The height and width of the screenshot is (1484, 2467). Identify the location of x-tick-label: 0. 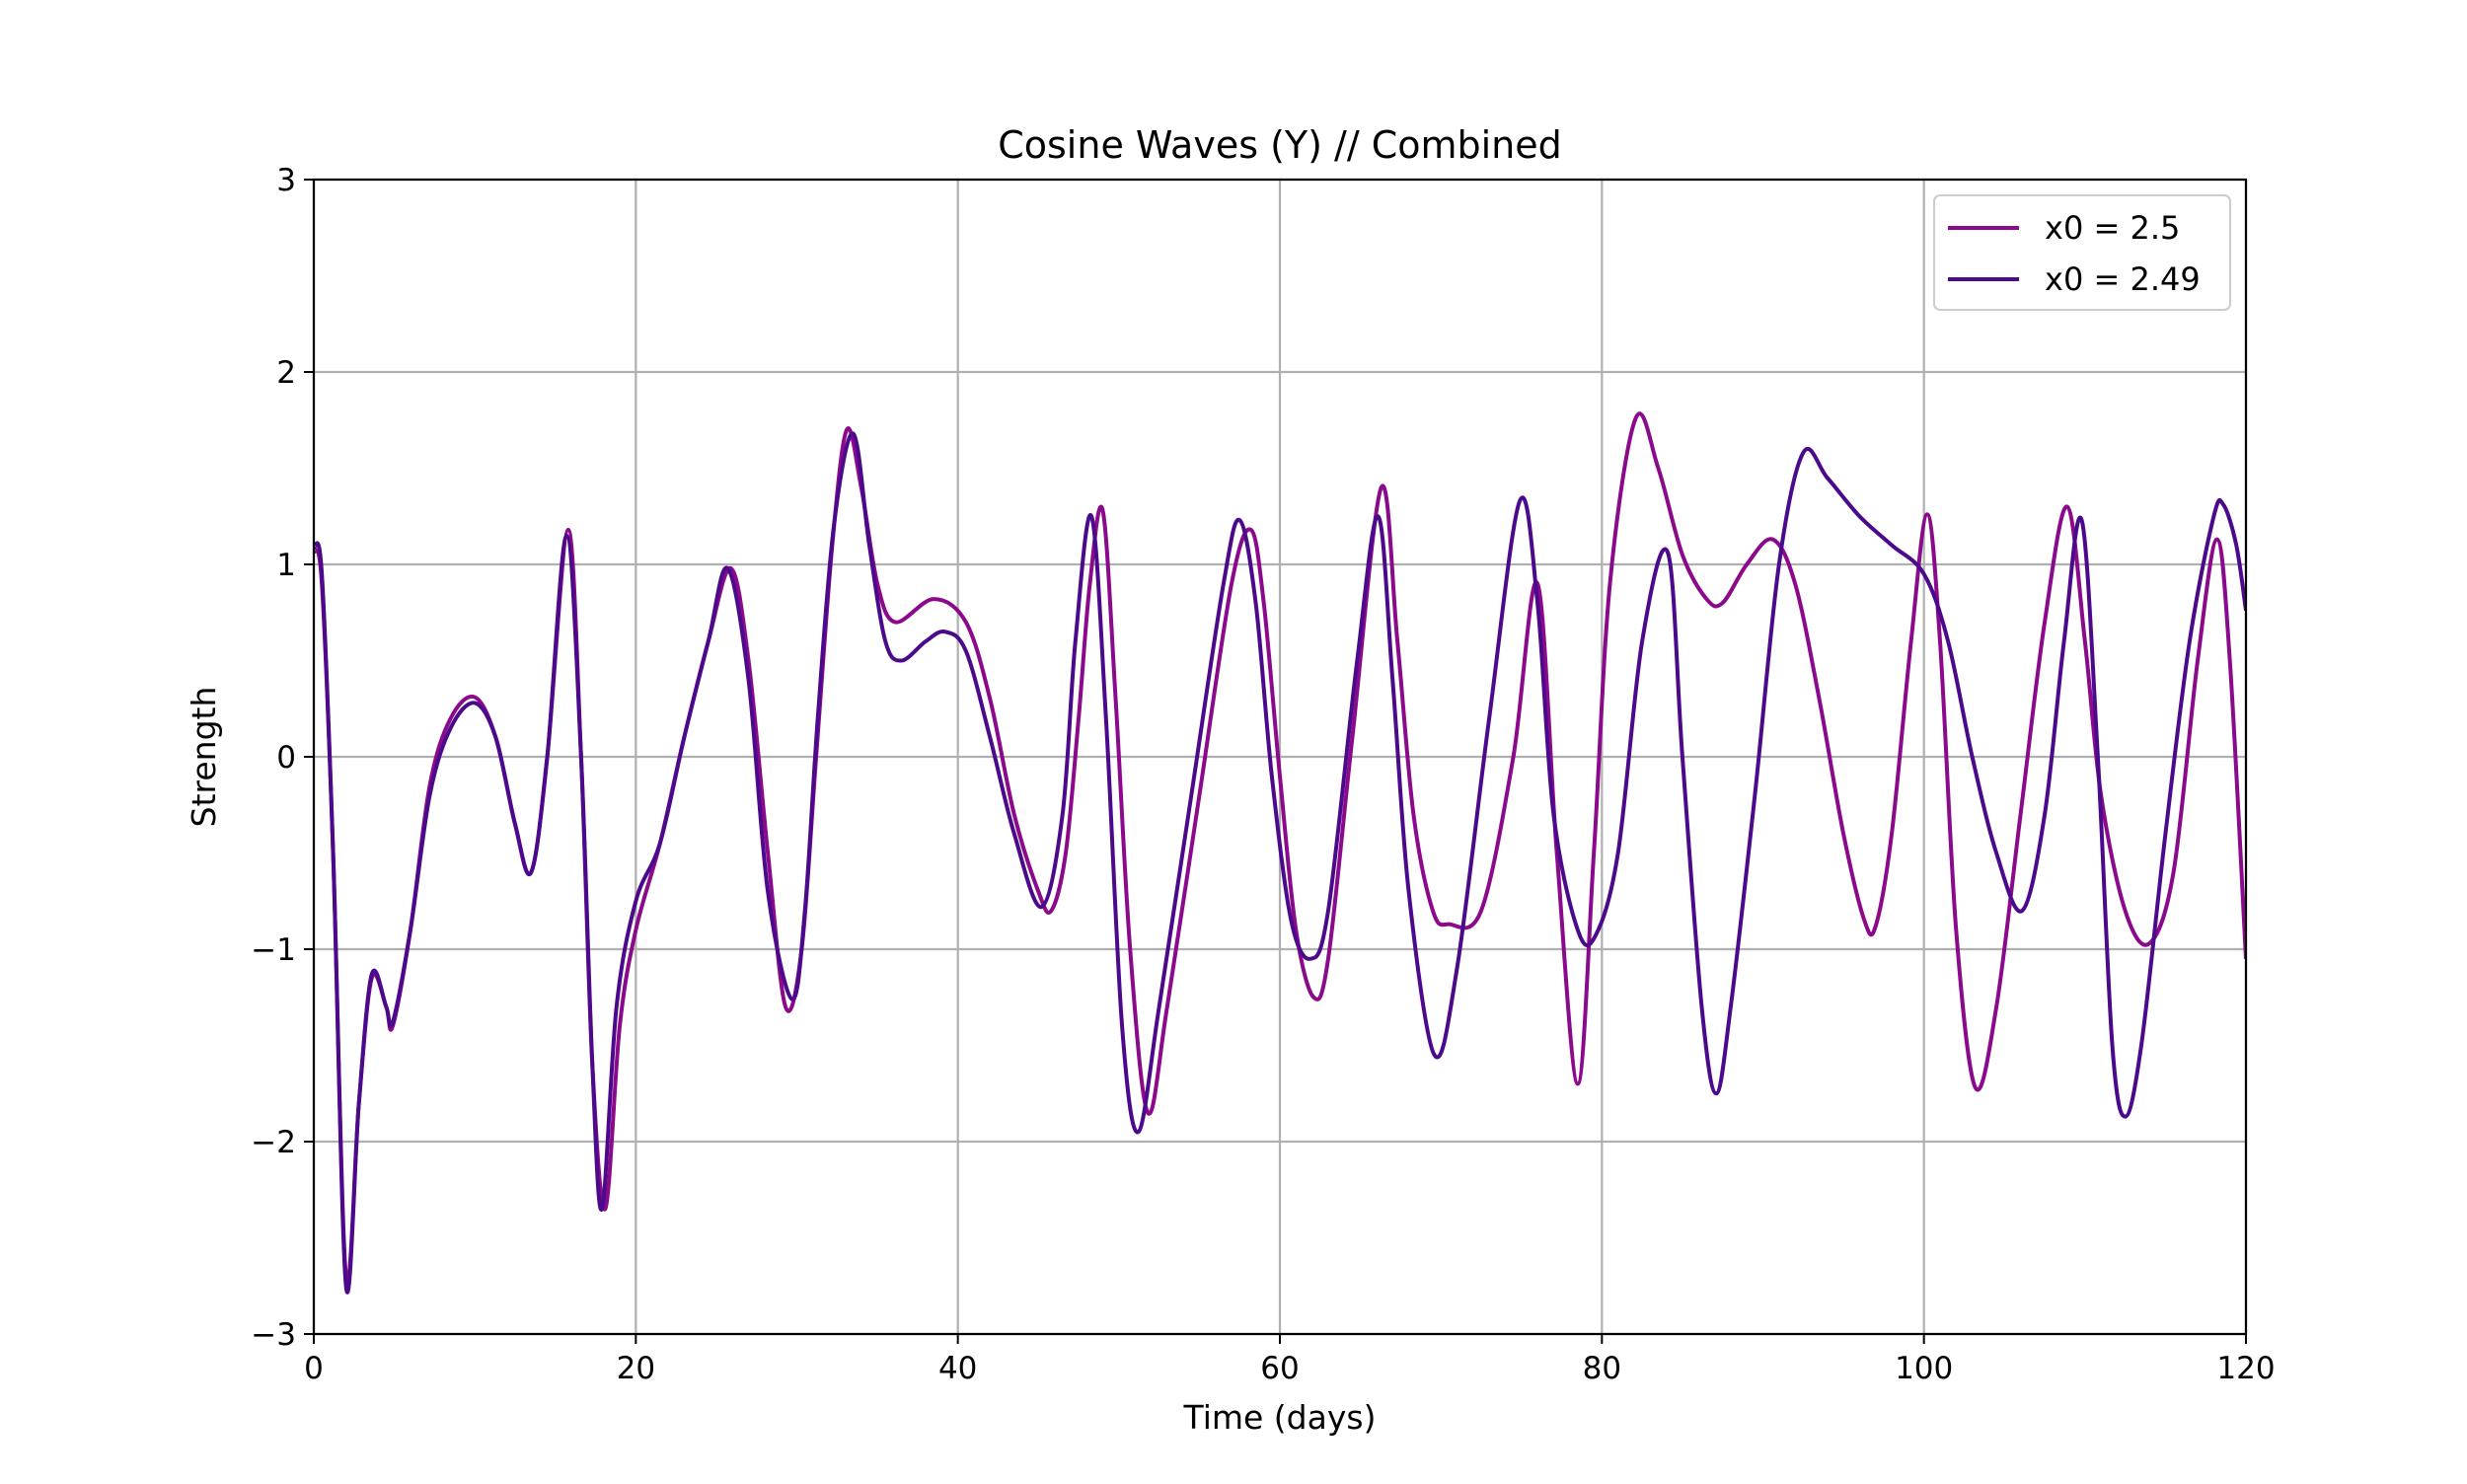
(314, 1368).